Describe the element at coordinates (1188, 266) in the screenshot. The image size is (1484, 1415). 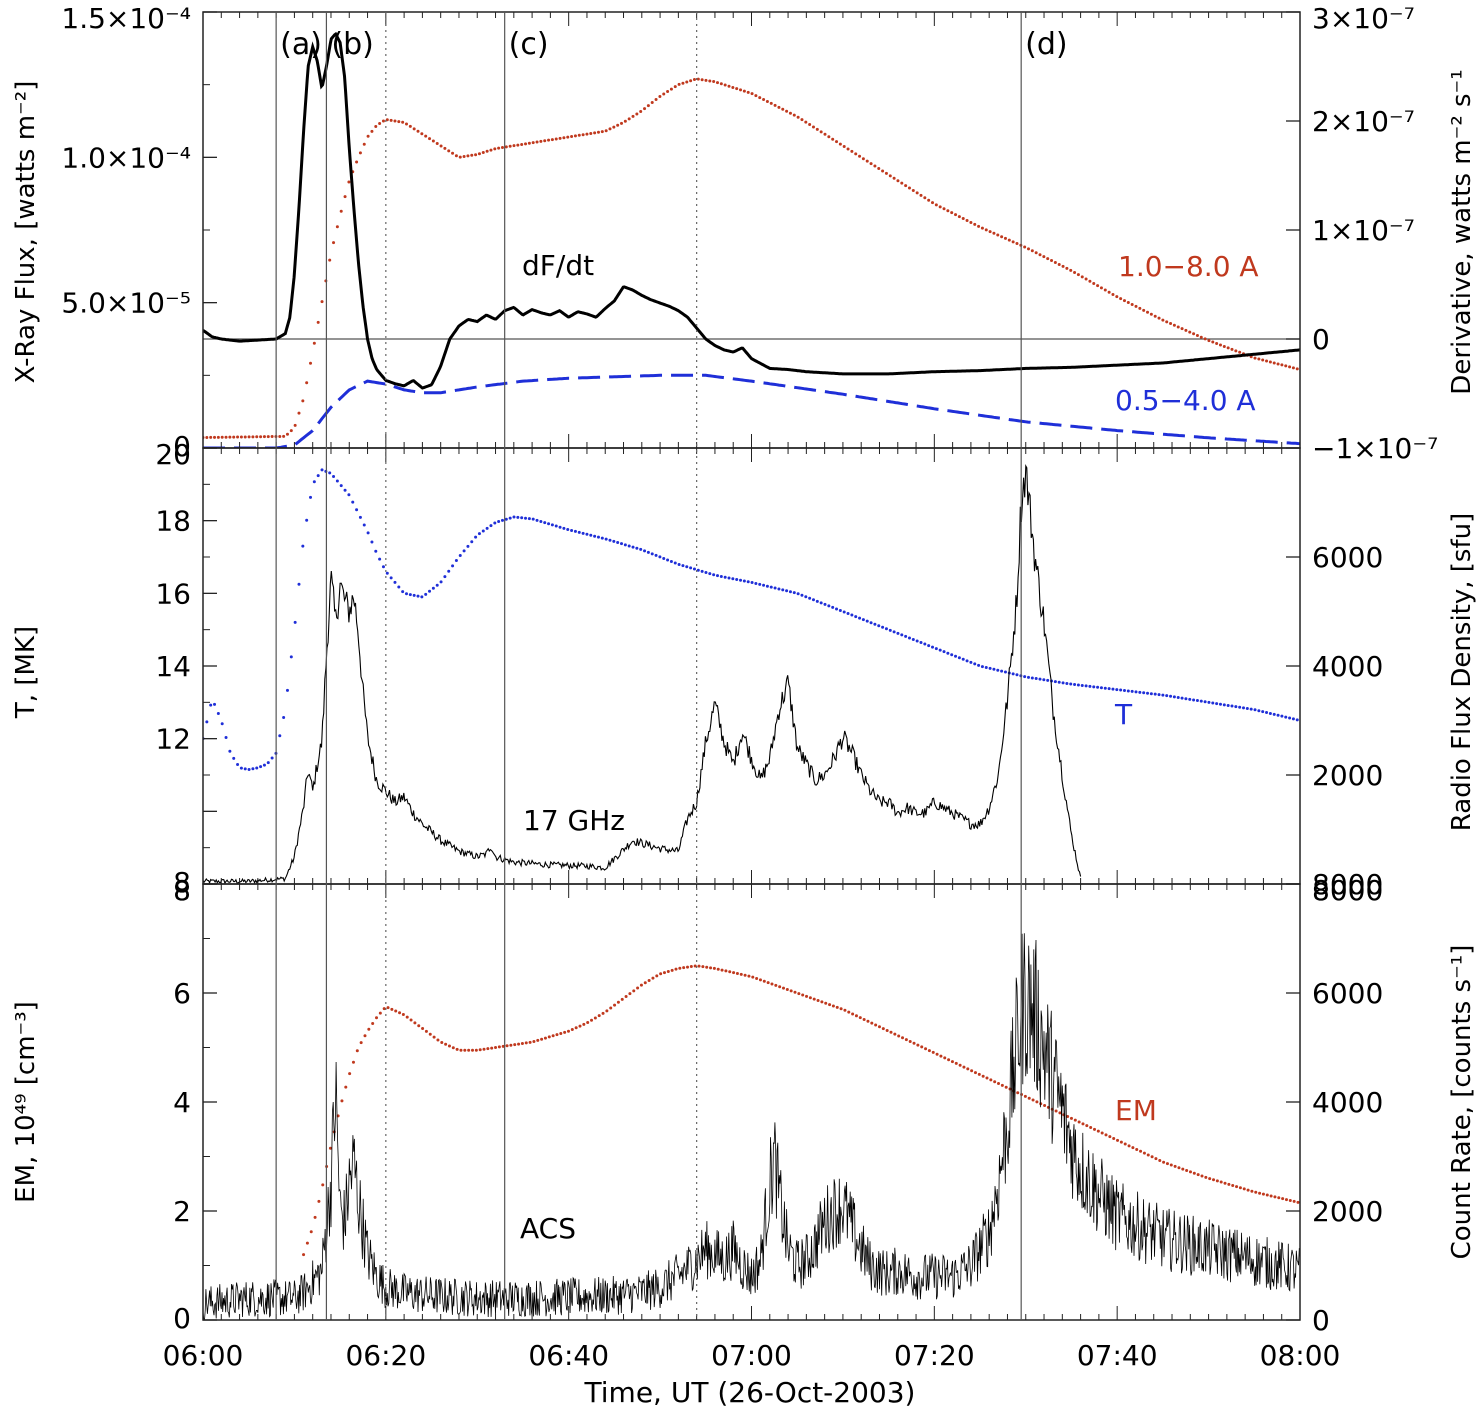
I see `long-band-annotation: 1.0−8.0 A` at that location.